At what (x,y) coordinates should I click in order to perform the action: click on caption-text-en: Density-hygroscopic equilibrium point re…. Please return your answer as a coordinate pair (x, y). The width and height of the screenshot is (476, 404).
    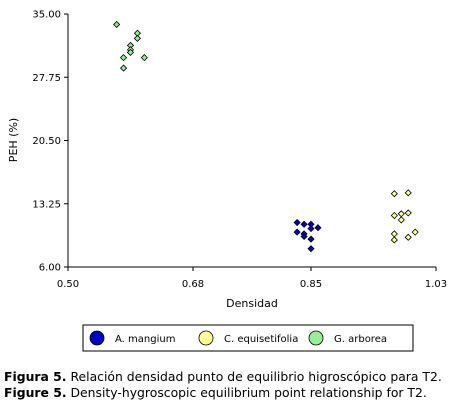
    Looking at the image, I should click on (246, 392).